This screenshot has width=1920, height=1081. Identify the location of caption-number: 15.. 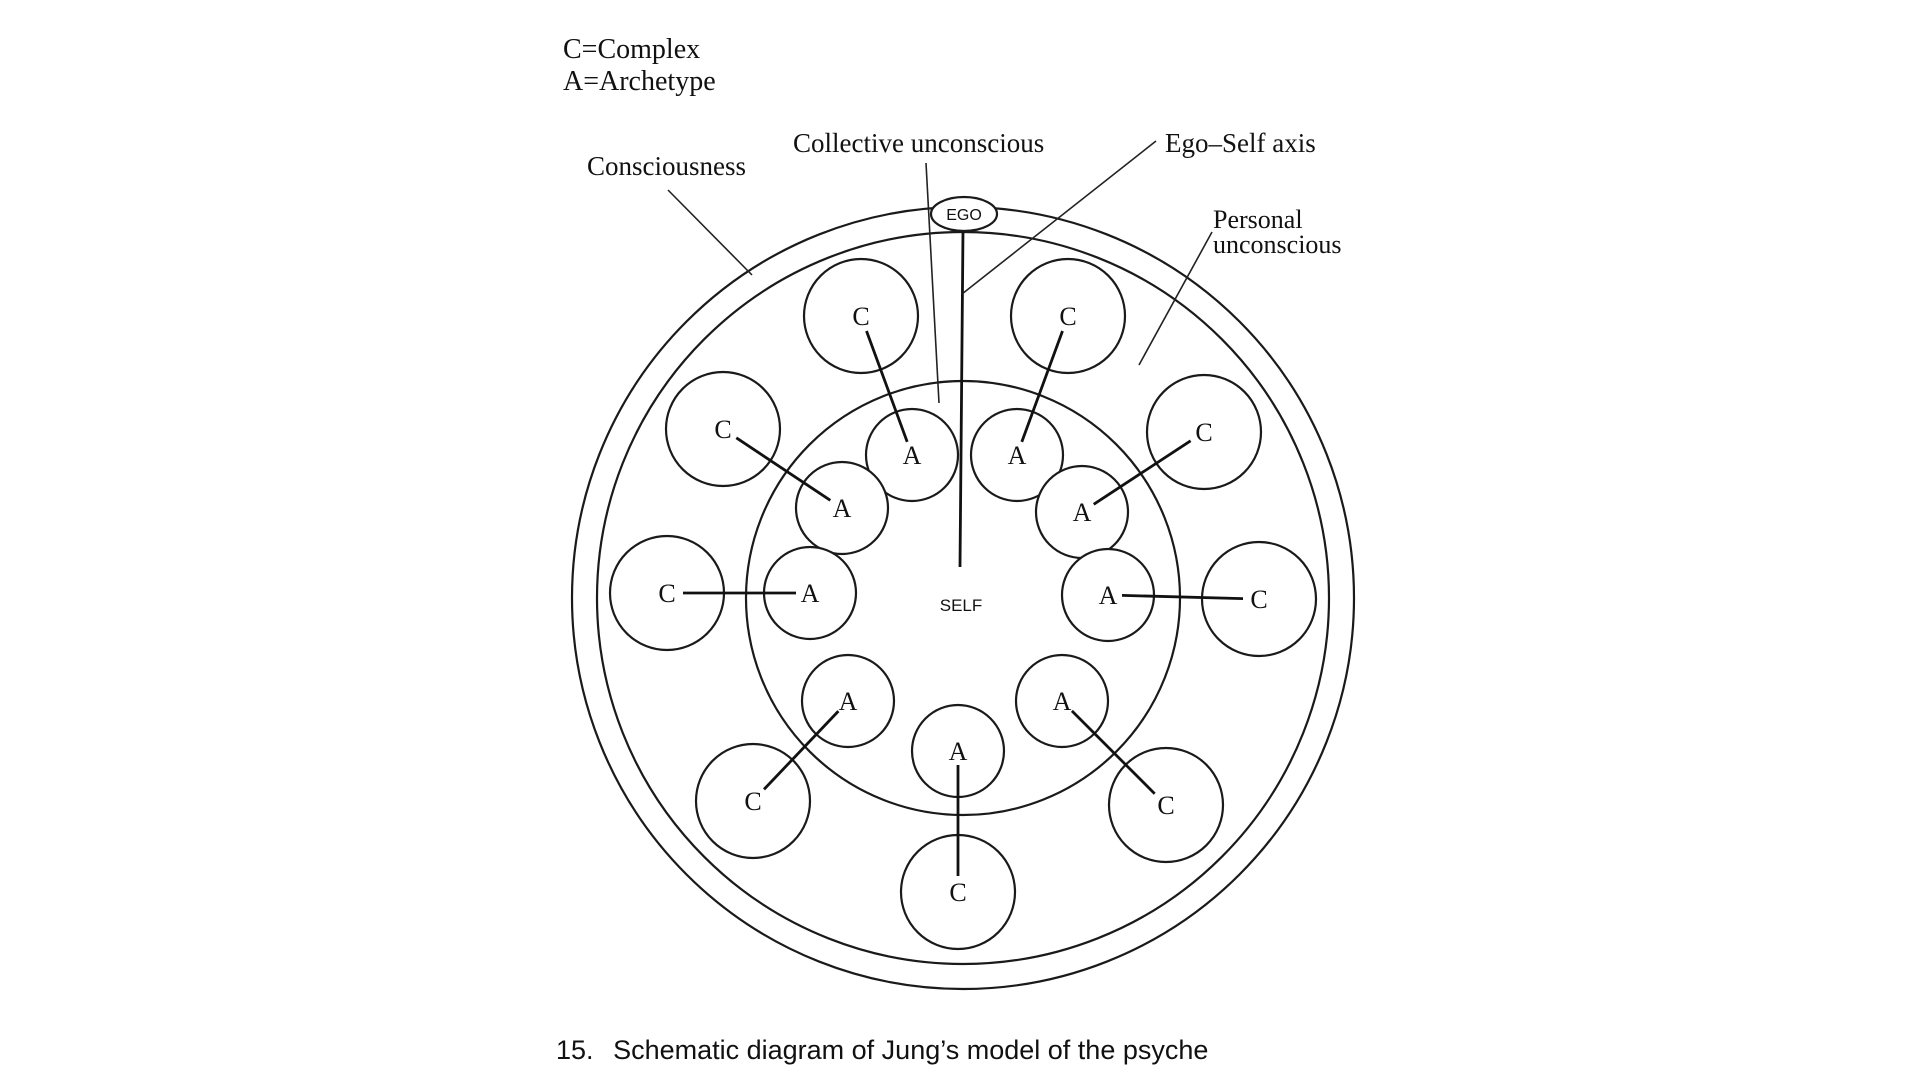
(575, 1050).